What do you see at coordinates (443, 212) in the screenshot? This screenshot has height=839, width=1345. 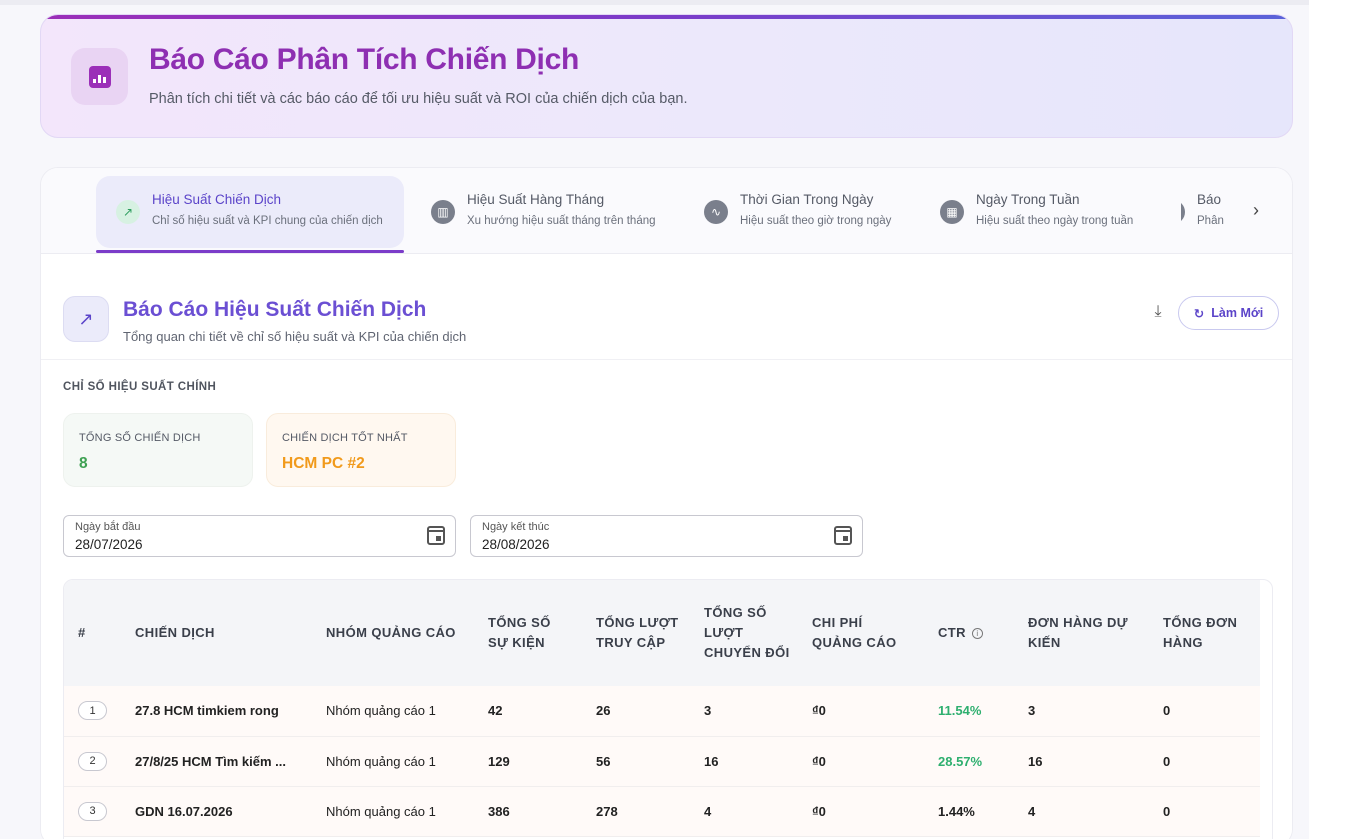 I see `bar-chart-icon: ▥` at bounding box center [443, 212].